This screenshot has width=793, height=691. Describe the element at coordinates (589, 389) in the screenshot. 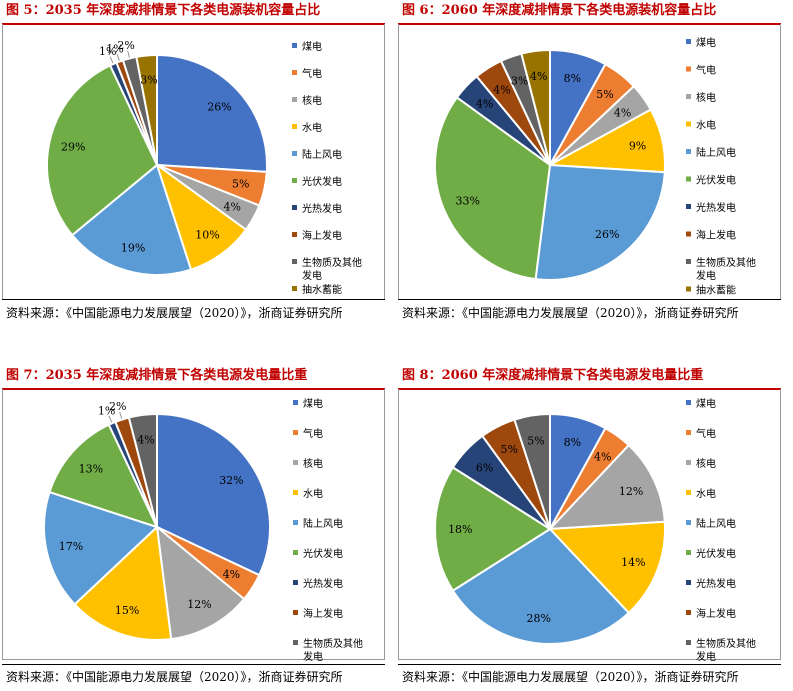

I see `title-rule` at that location.